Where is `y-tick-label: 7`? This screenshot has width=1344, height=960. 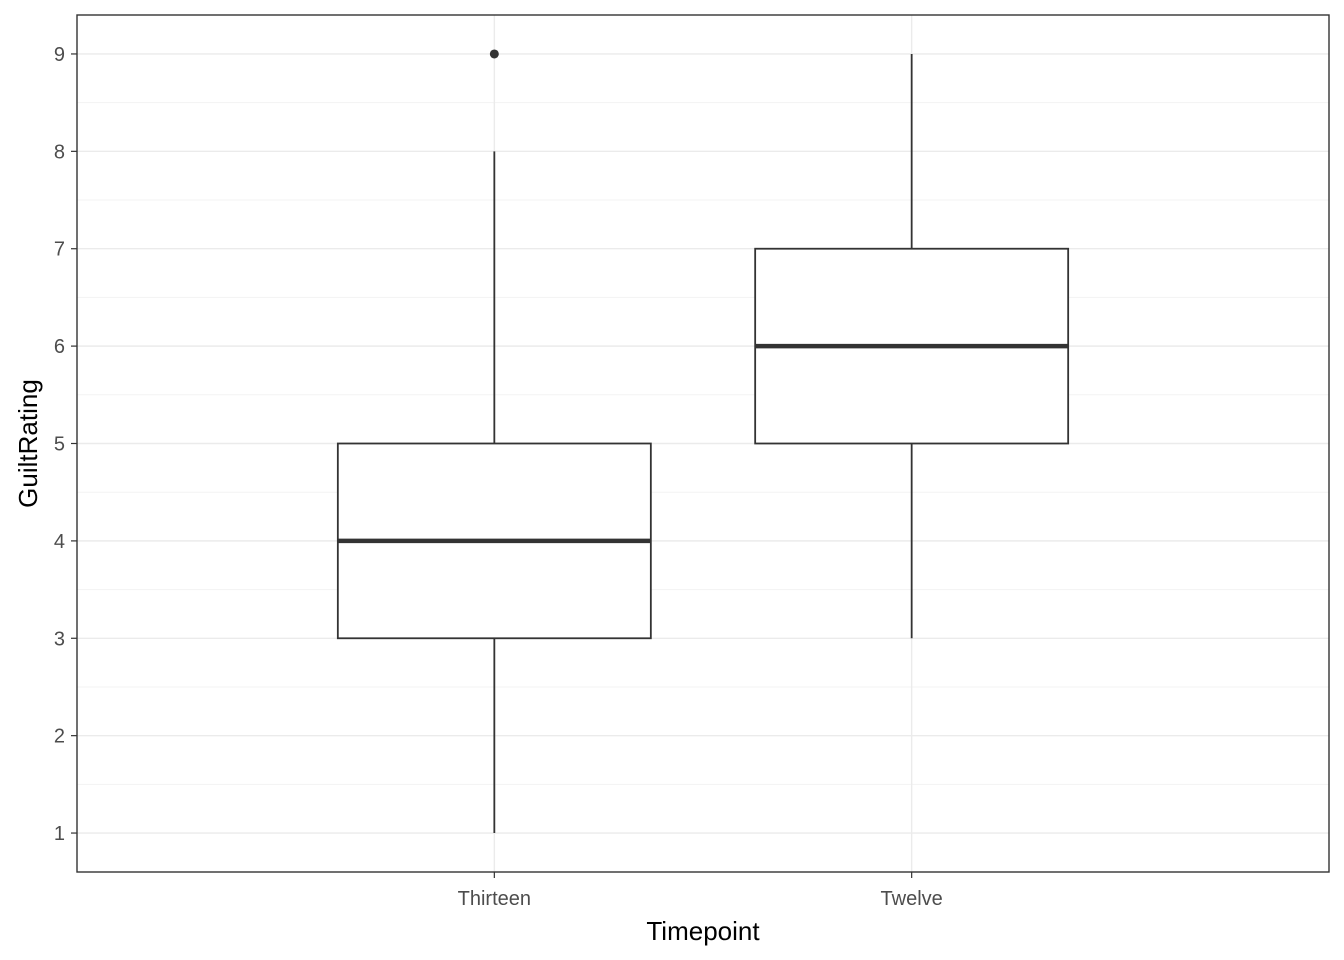
y-tick-label: 7 is located at coordinates (59, 250).